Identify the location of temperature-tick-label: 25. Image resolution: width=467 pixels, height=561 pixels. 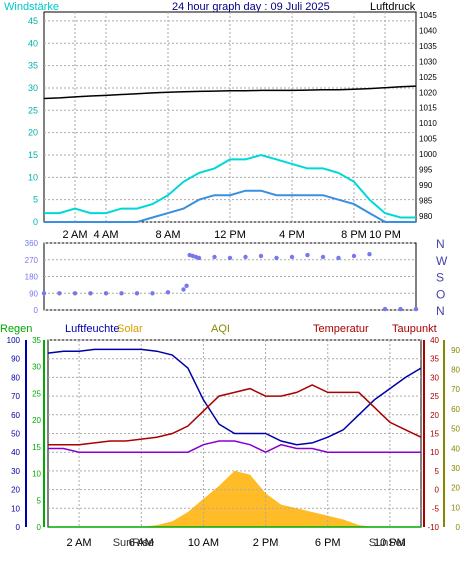
(434, 396).